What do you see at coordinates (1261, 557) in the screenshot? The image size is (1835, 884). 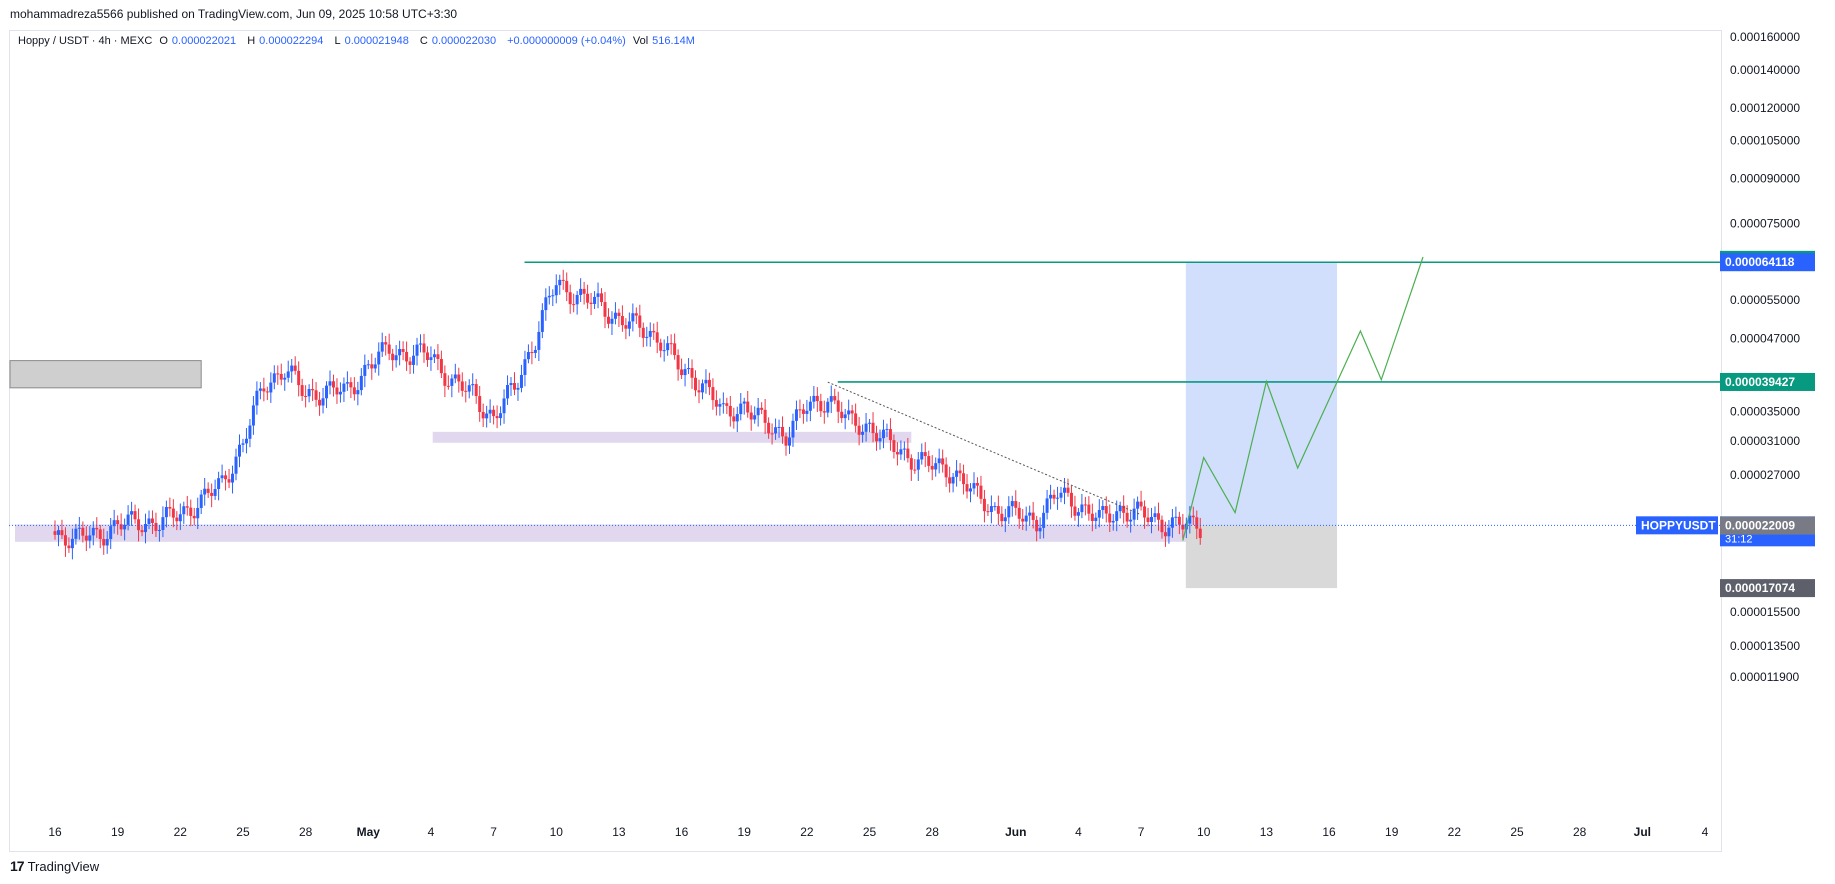 I see `stop-zone` at bounding box center [1261, 557].